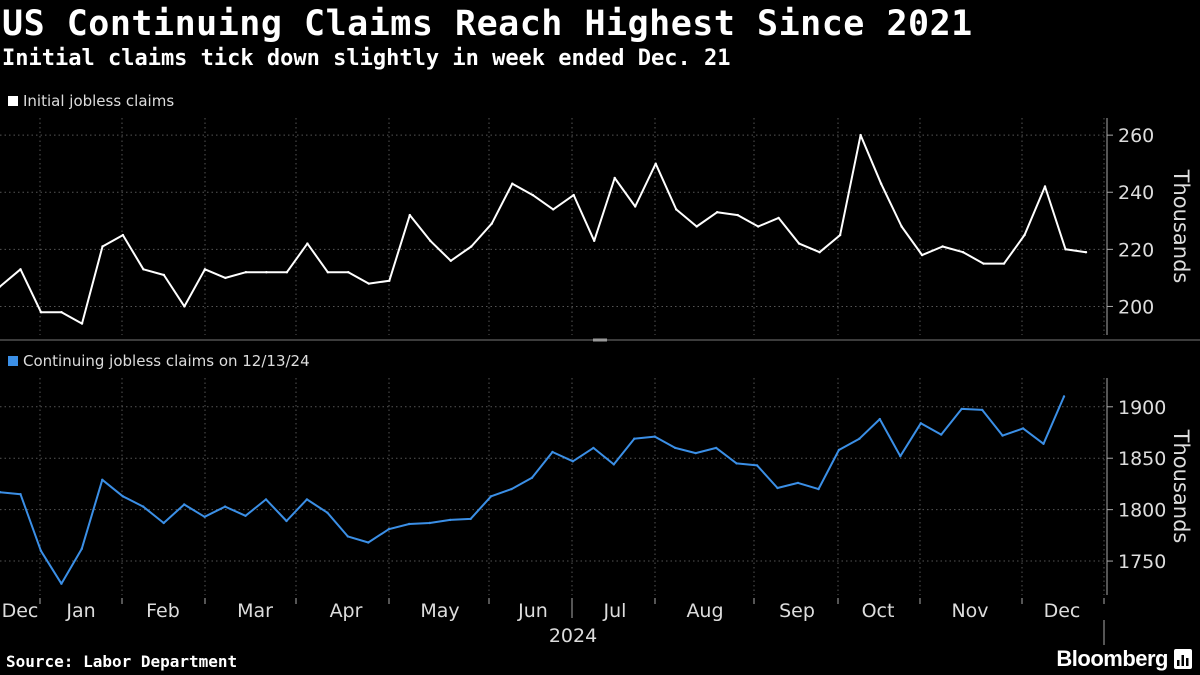  I want to click on y-tick-label: 1800, so click(1142, 511).